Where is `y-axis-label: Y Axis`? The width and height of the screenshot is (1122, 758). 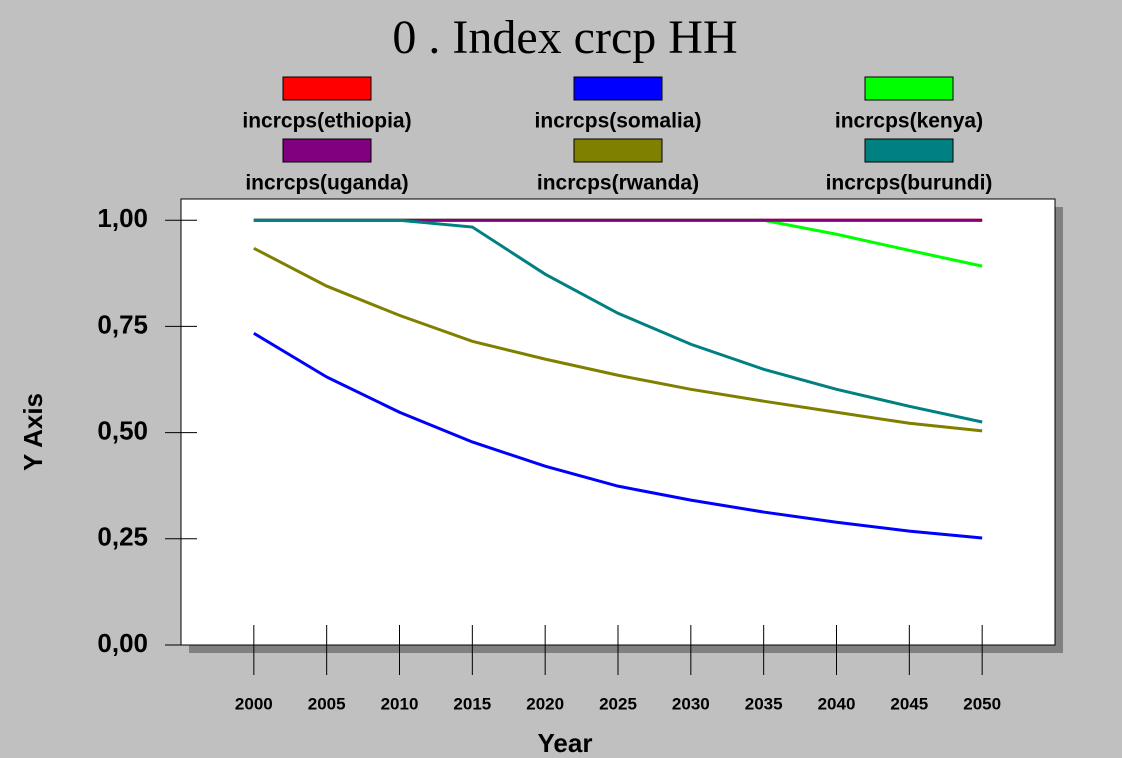
y-axis-label: Y Axis is located at coordinates (33, 432).